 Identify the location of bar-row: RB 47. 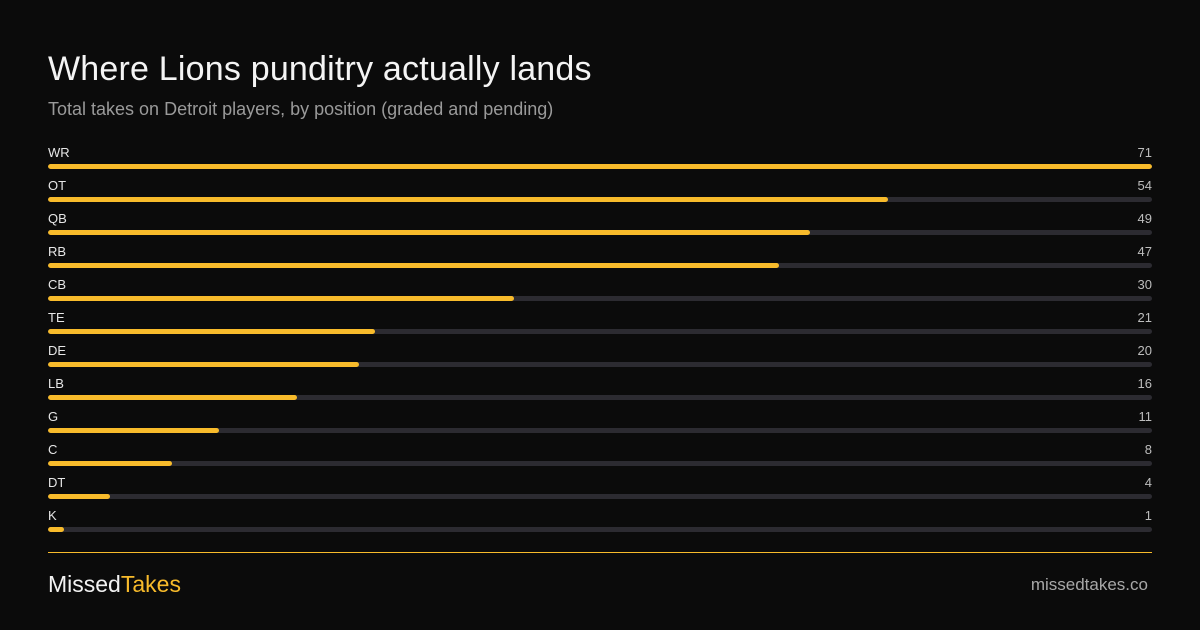
(600, 259).